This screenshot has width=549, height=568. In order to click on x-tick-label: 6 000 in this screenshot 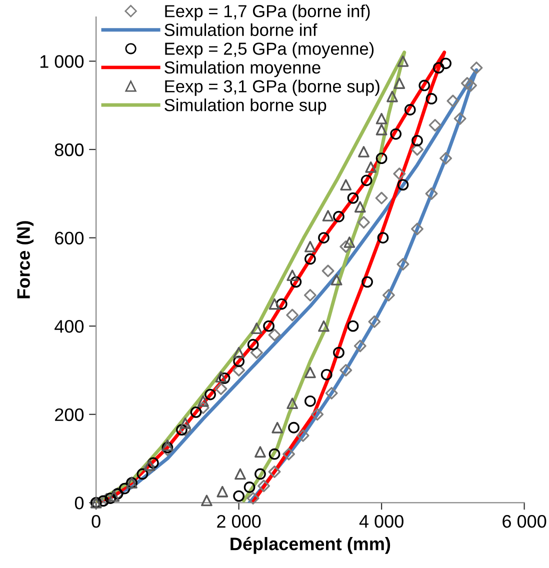, I will do `click(524, 521)`.